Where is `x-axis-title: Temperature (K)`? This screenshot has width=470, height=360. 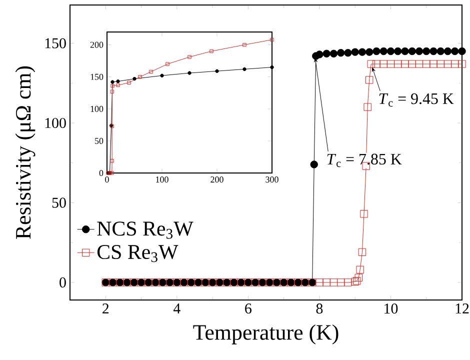
x-axis-title: Temperature (K) is located at coordinates (265, 334).